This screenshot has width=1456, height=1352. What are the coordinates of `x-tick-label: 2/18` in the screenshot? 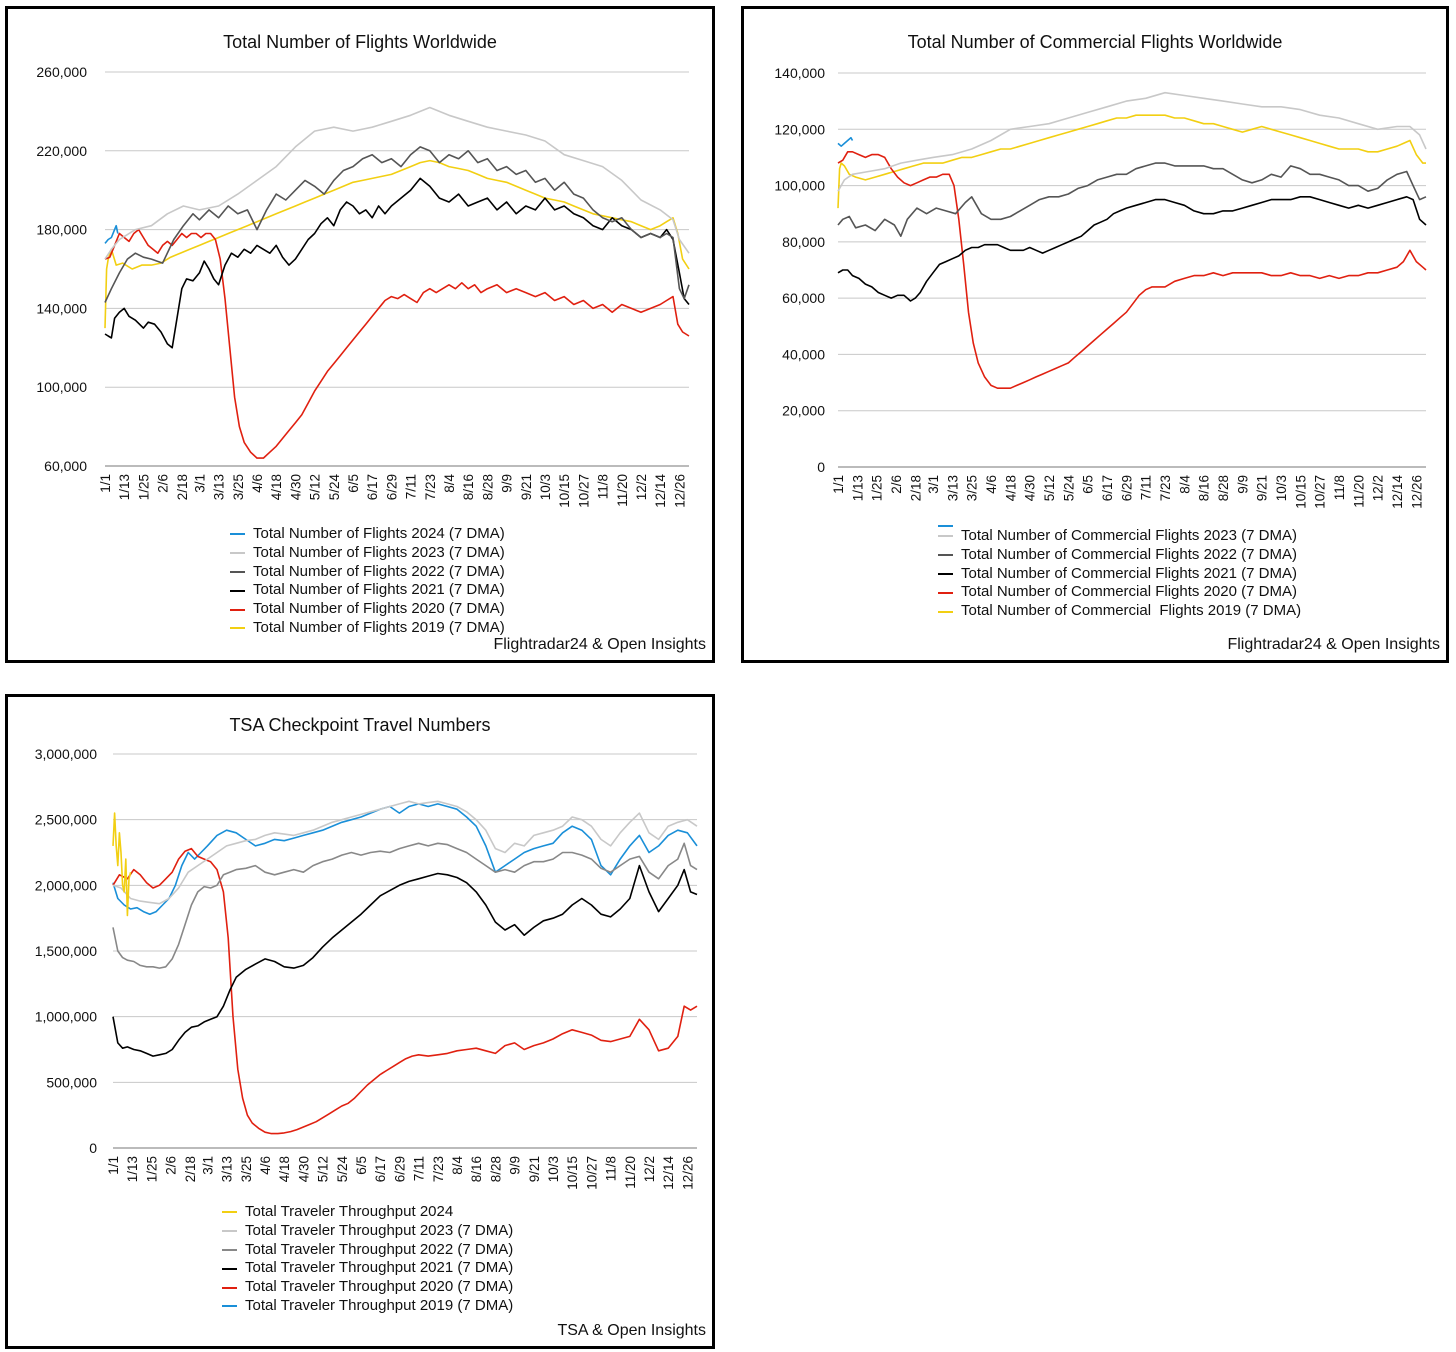 It's located at (190, 1169).